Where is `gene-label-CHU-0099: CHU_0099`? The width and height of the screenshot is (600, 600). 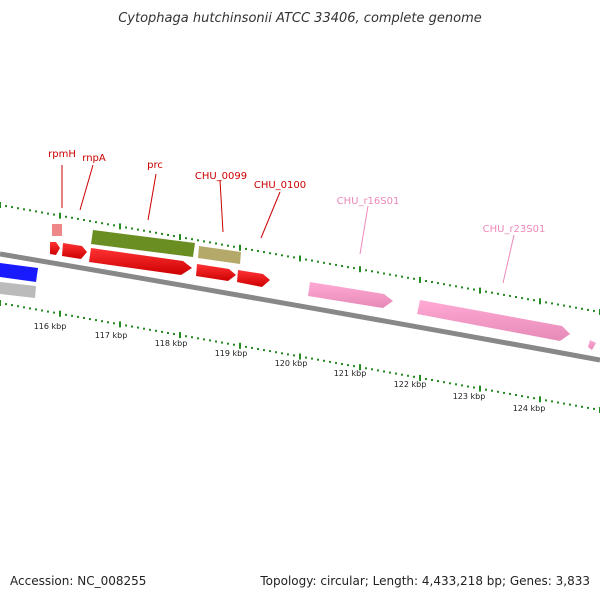
gene-label-CHU-0099: CHU_0099 is located at coordinates (221, 176).